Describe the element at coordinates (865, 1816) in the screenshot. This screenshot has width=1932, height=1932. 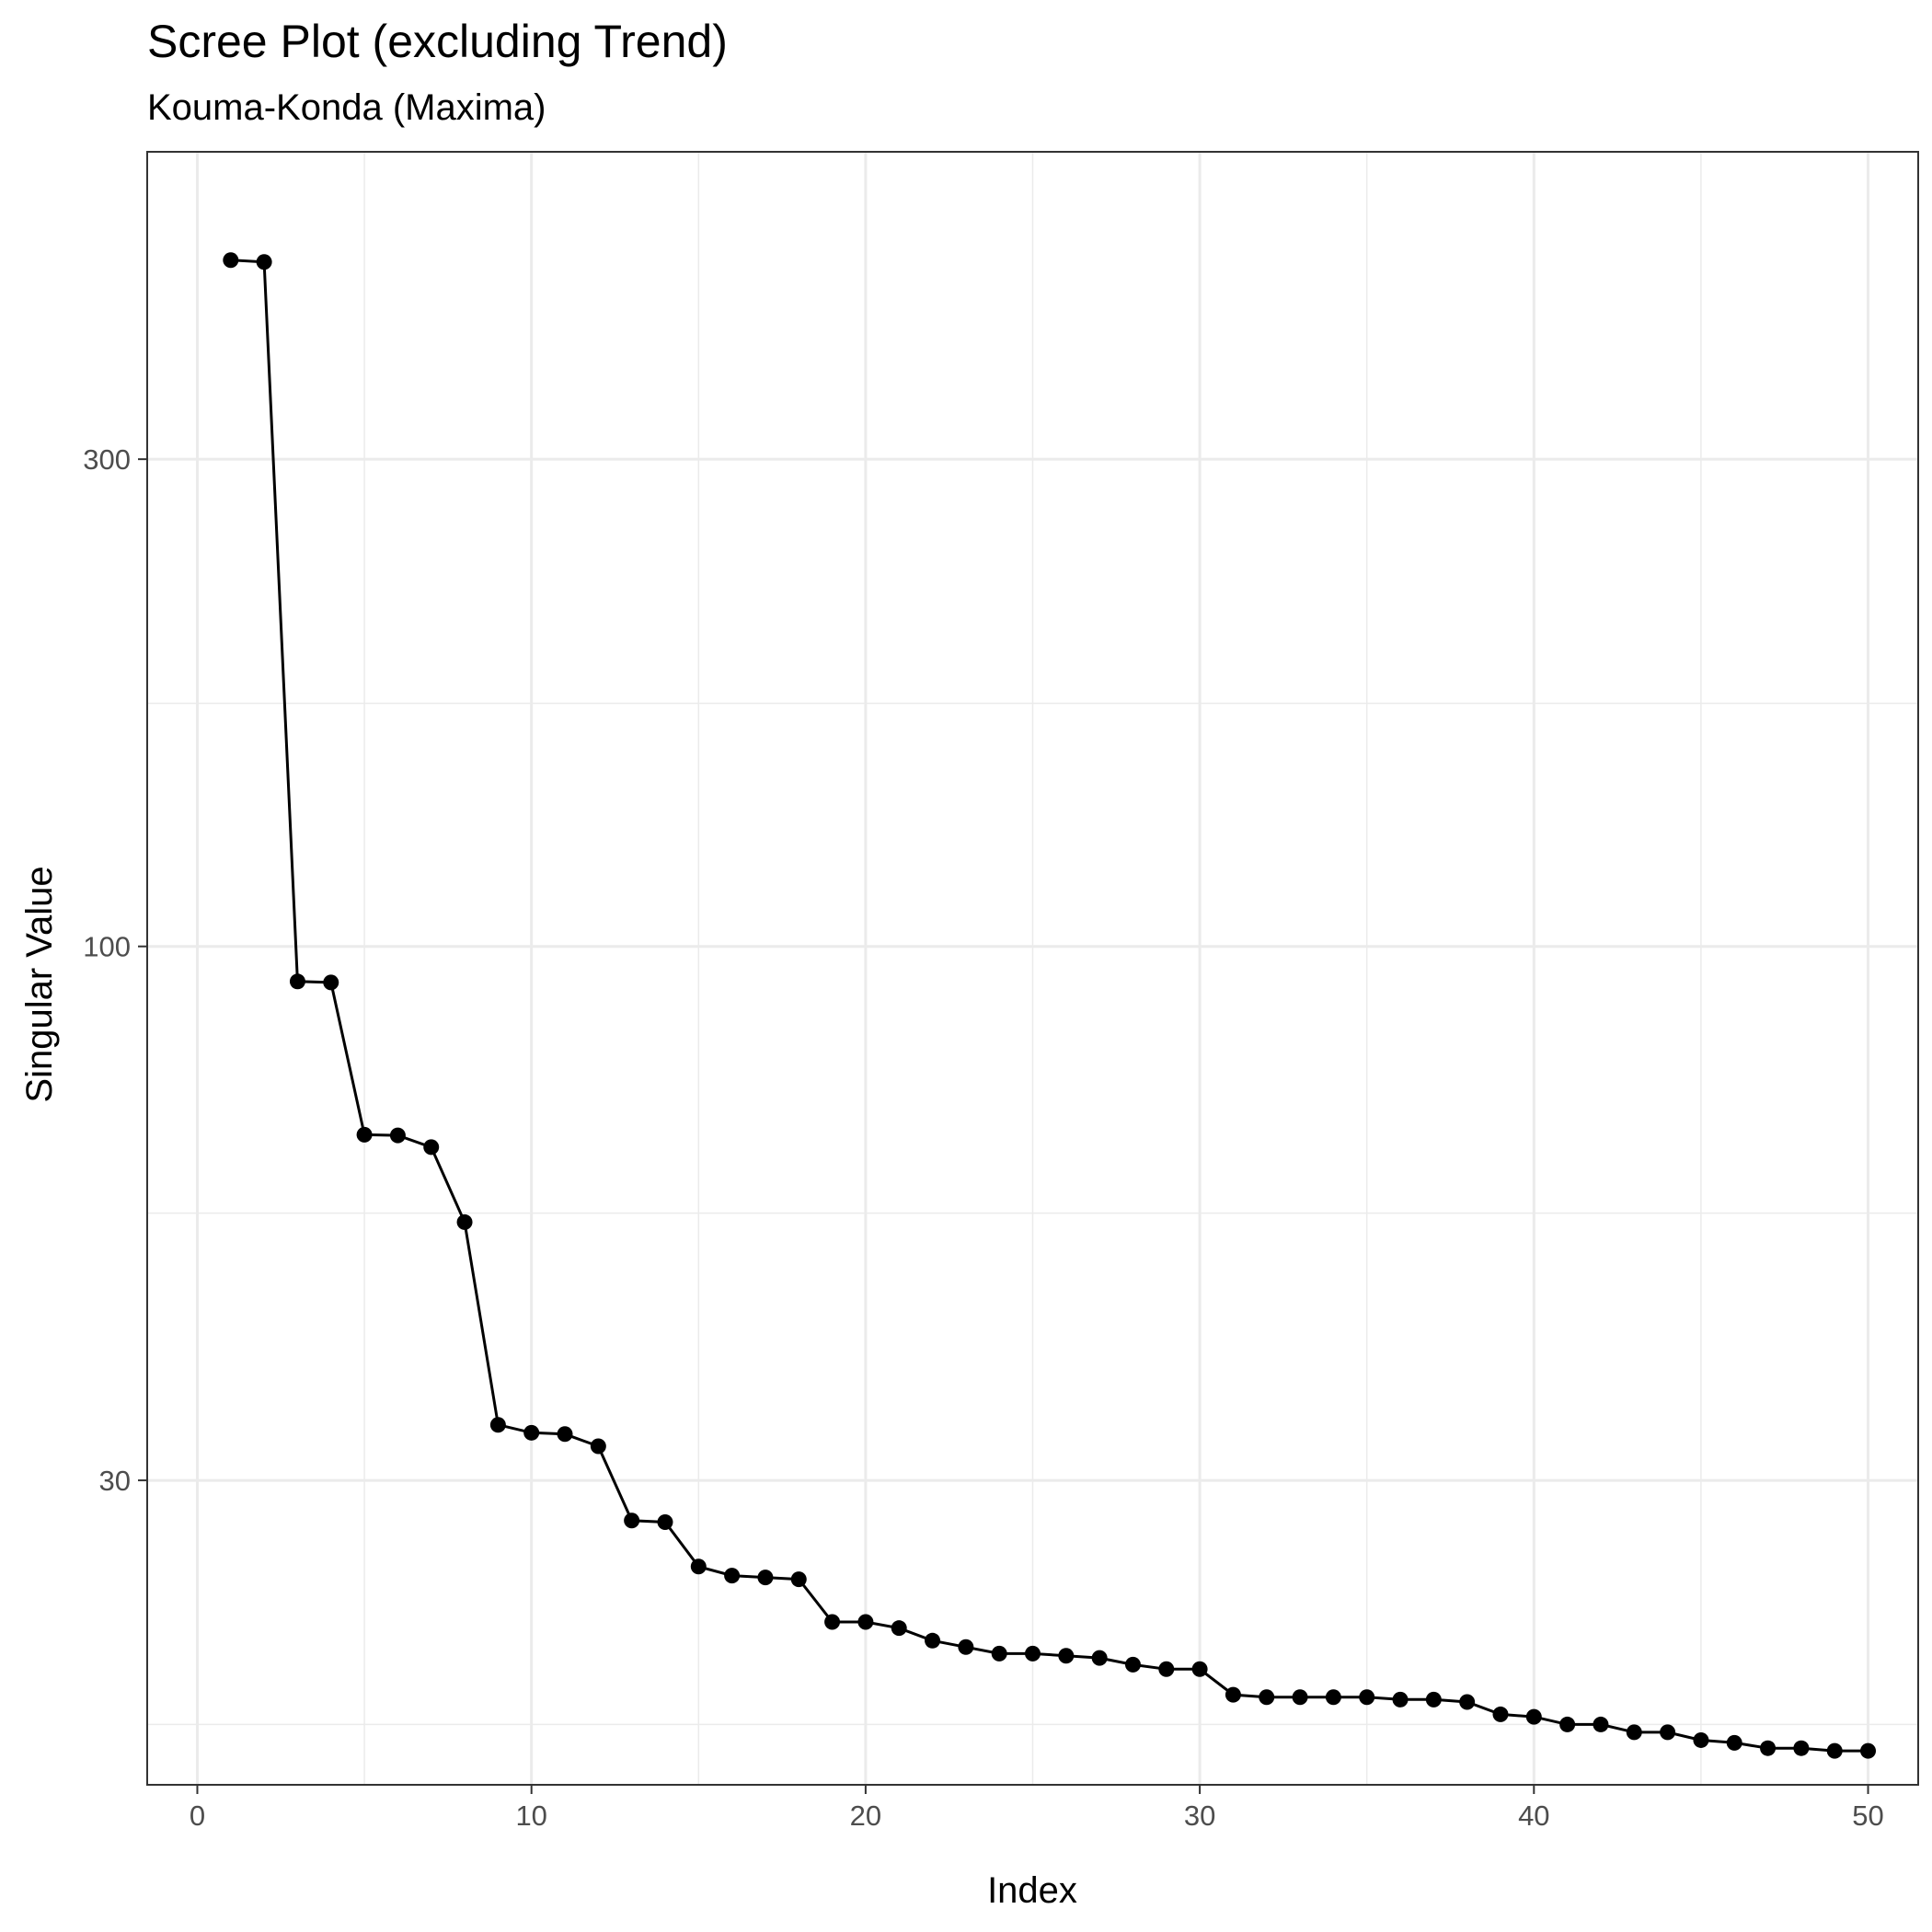
I see `x-tick-label: 20` at that location.